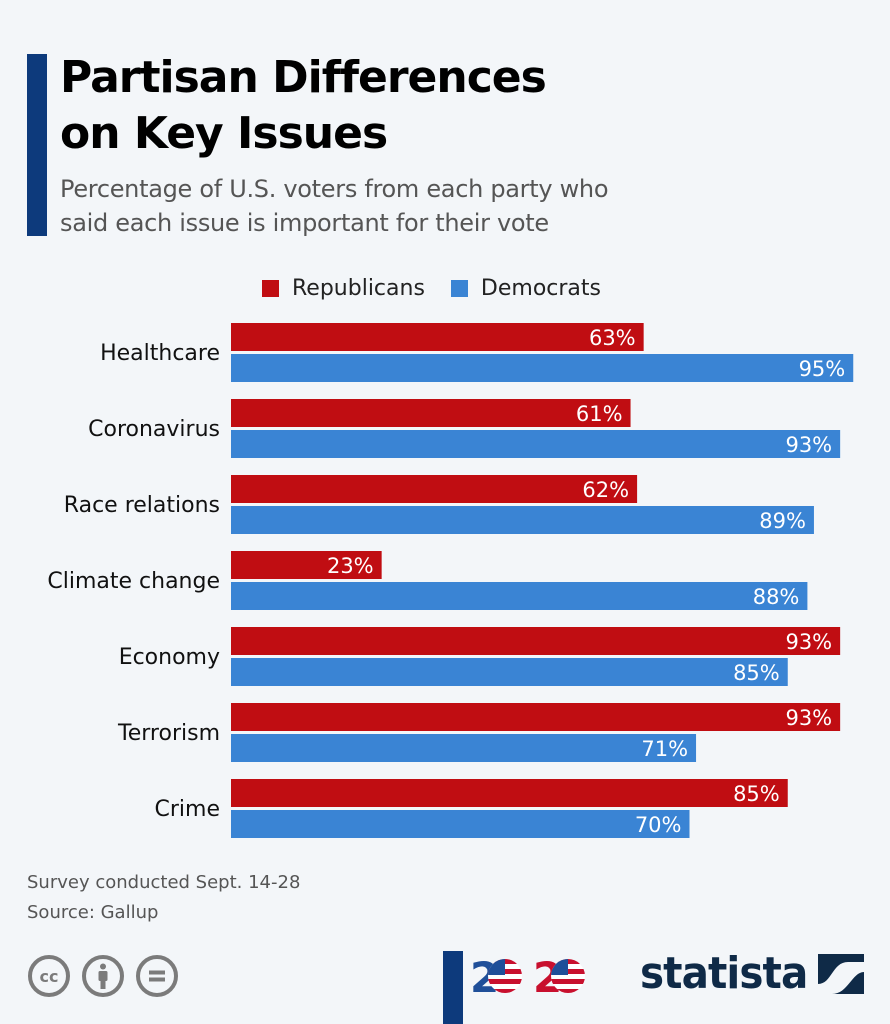 The height and width of the screenshot is (1024, 890). Describe the element at coordinates (756, 794) in the screenshot. I see `value-label-republicans-crime: 85%` at that location.